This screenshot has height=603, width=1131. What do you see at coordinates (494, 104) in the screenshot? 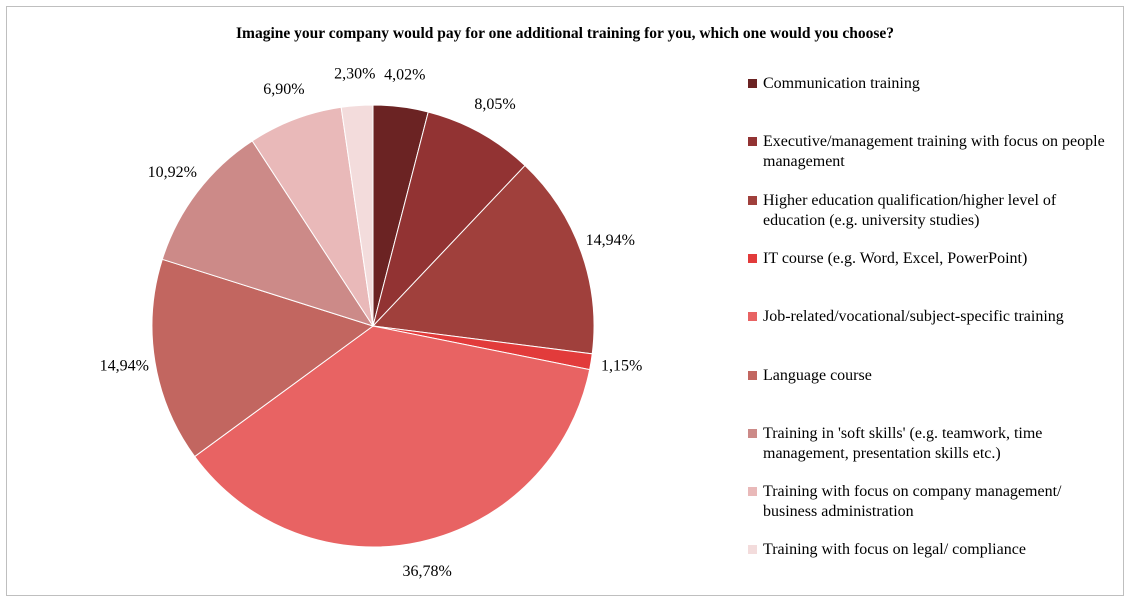
I see `data-label: 8,05%` at bounding box center [494, 104].